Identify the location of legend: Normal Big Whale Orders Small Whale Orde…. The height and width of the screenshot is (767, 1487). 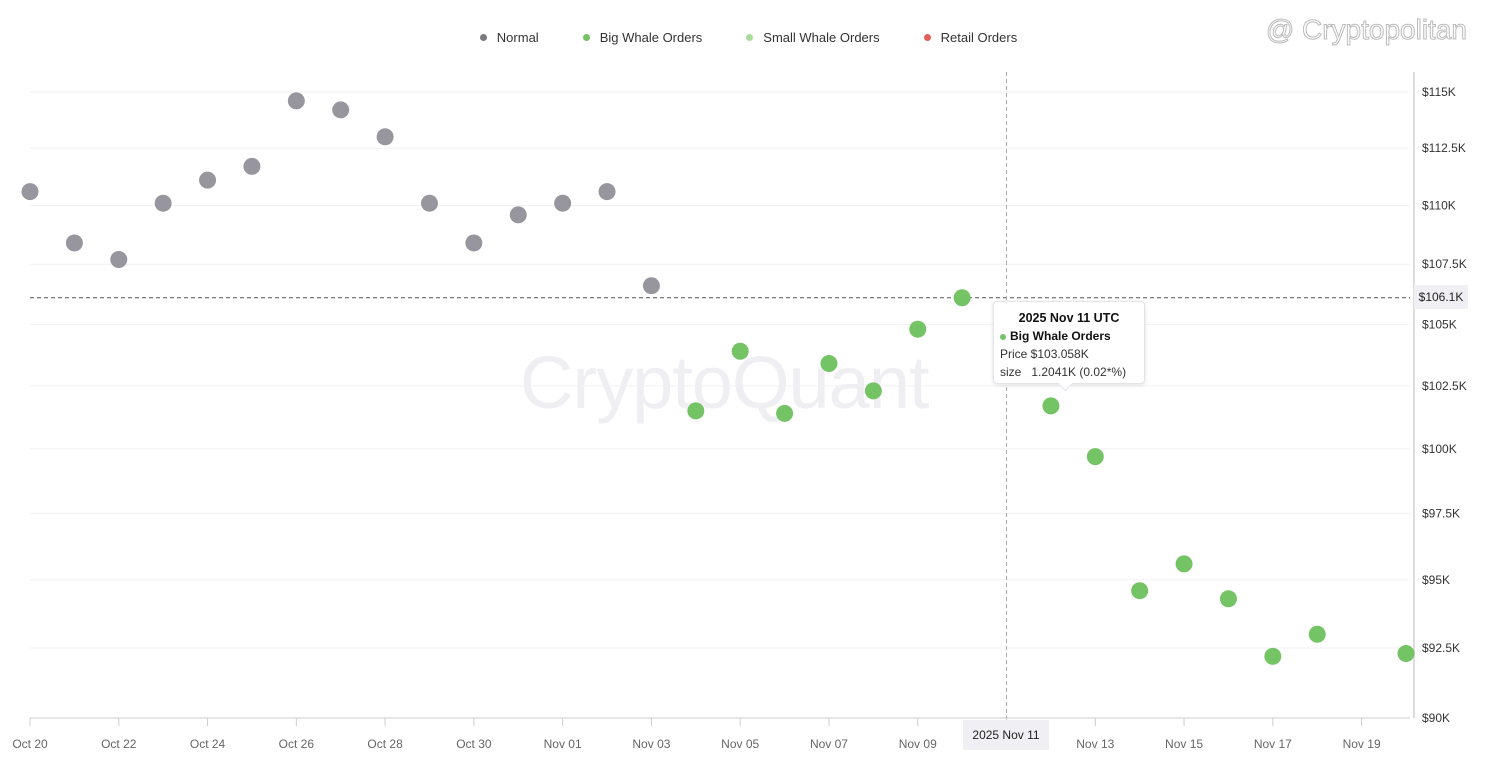
(743, 37).